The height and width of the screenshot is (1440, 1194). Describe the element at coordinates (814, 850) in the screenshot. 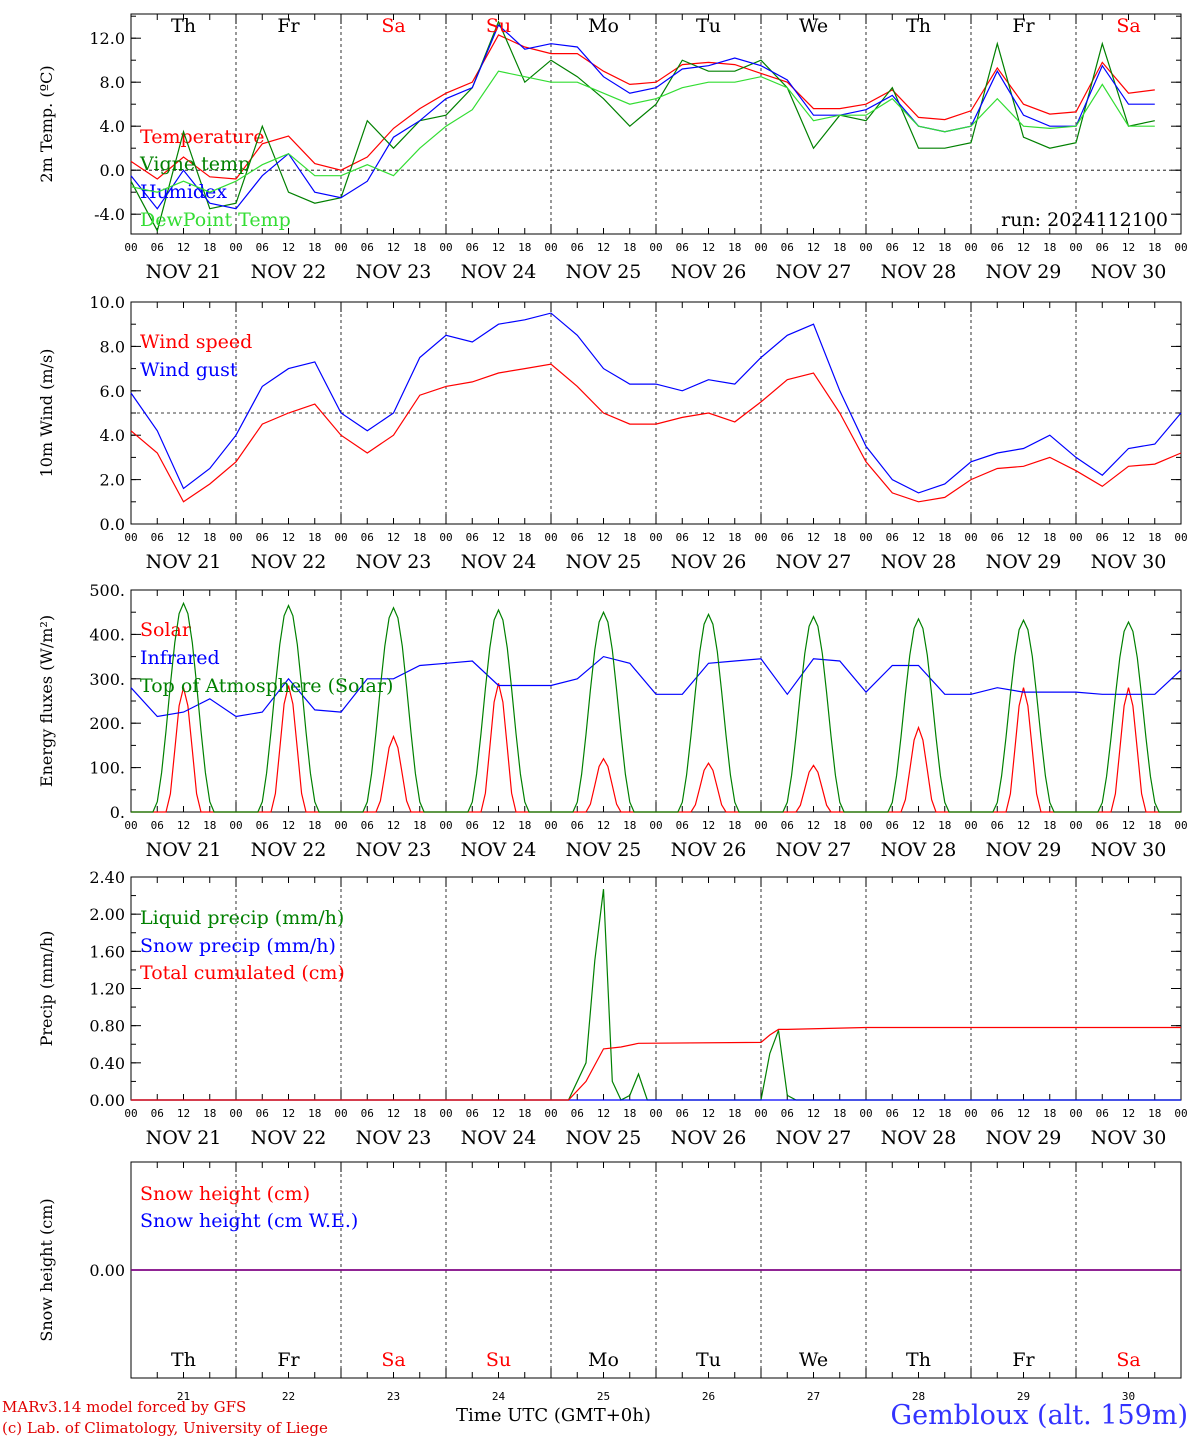

I see `date-label: NOV 27` at that location.